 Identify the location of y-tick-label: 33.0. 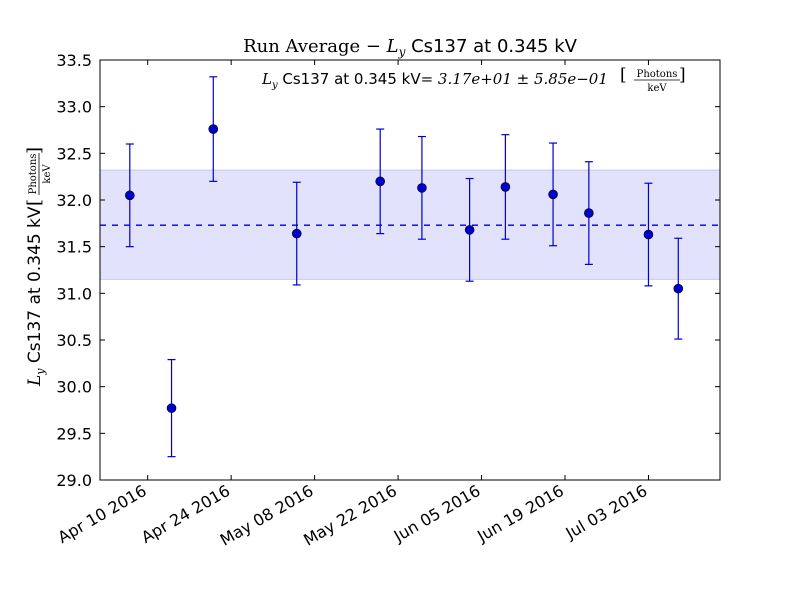
(74, 107).